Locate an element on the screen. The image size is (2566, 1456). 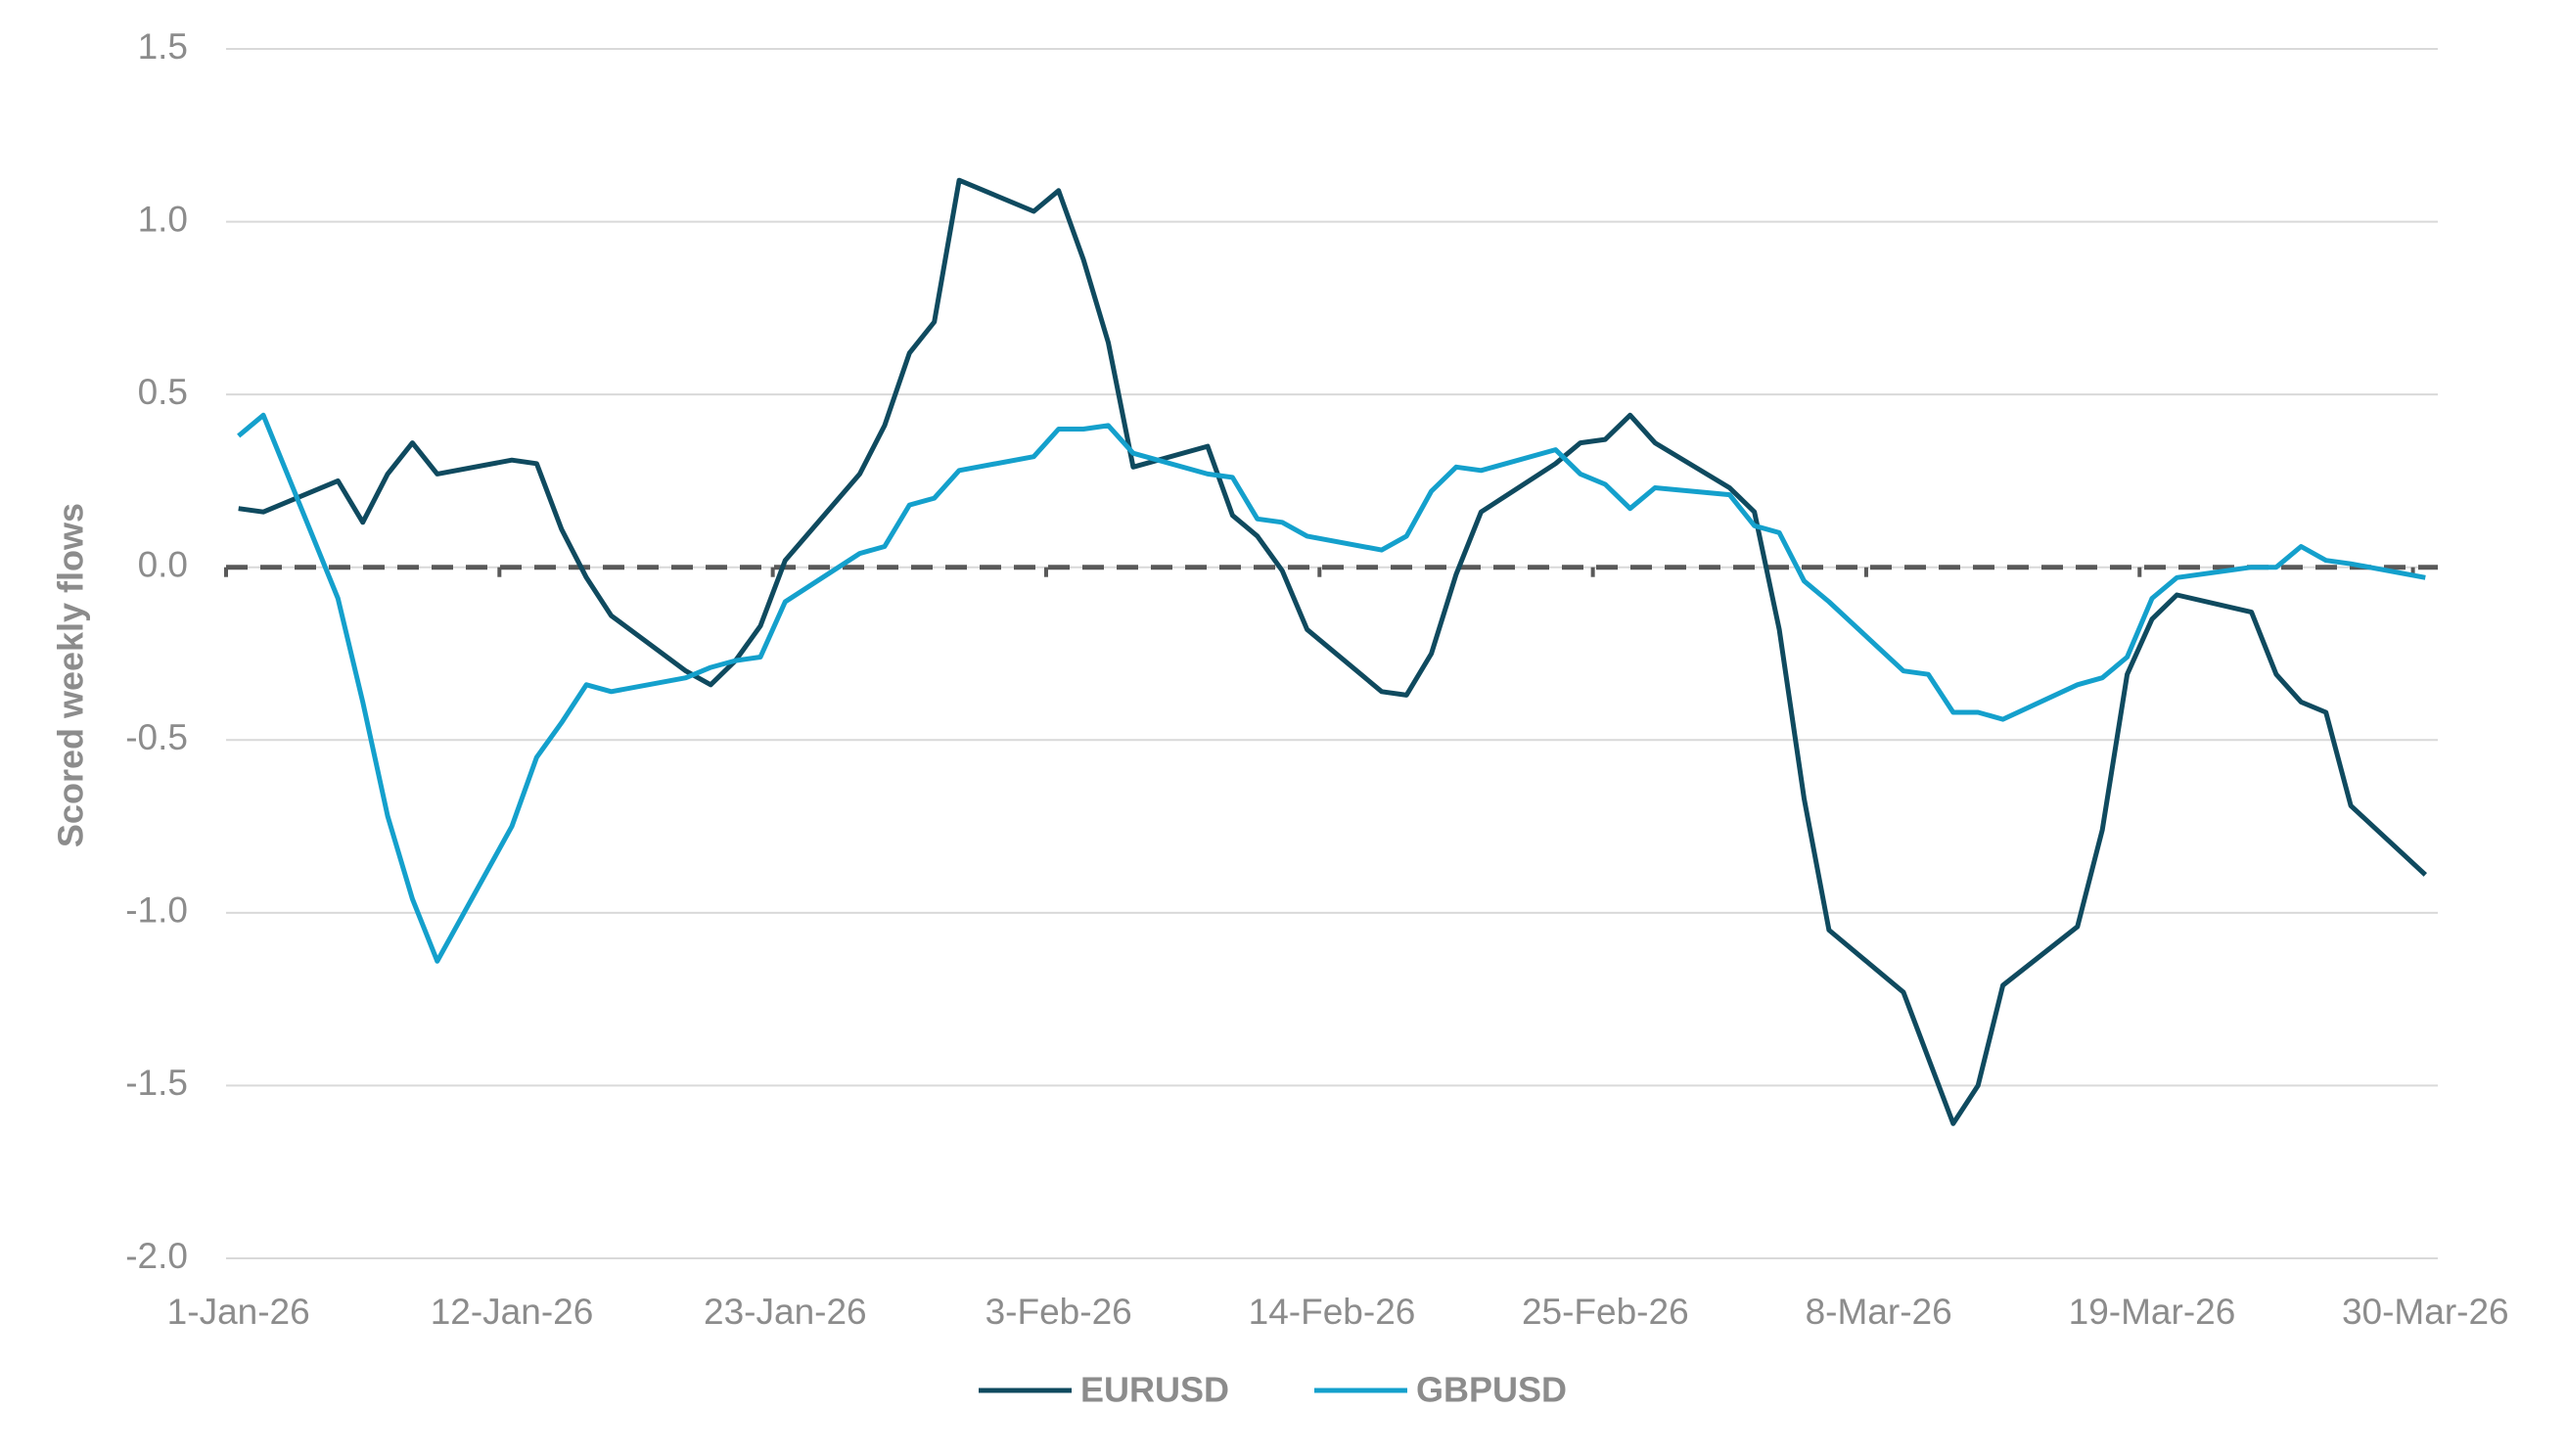
y-tick-label: -0.5 is located at coordinates (156, 737).